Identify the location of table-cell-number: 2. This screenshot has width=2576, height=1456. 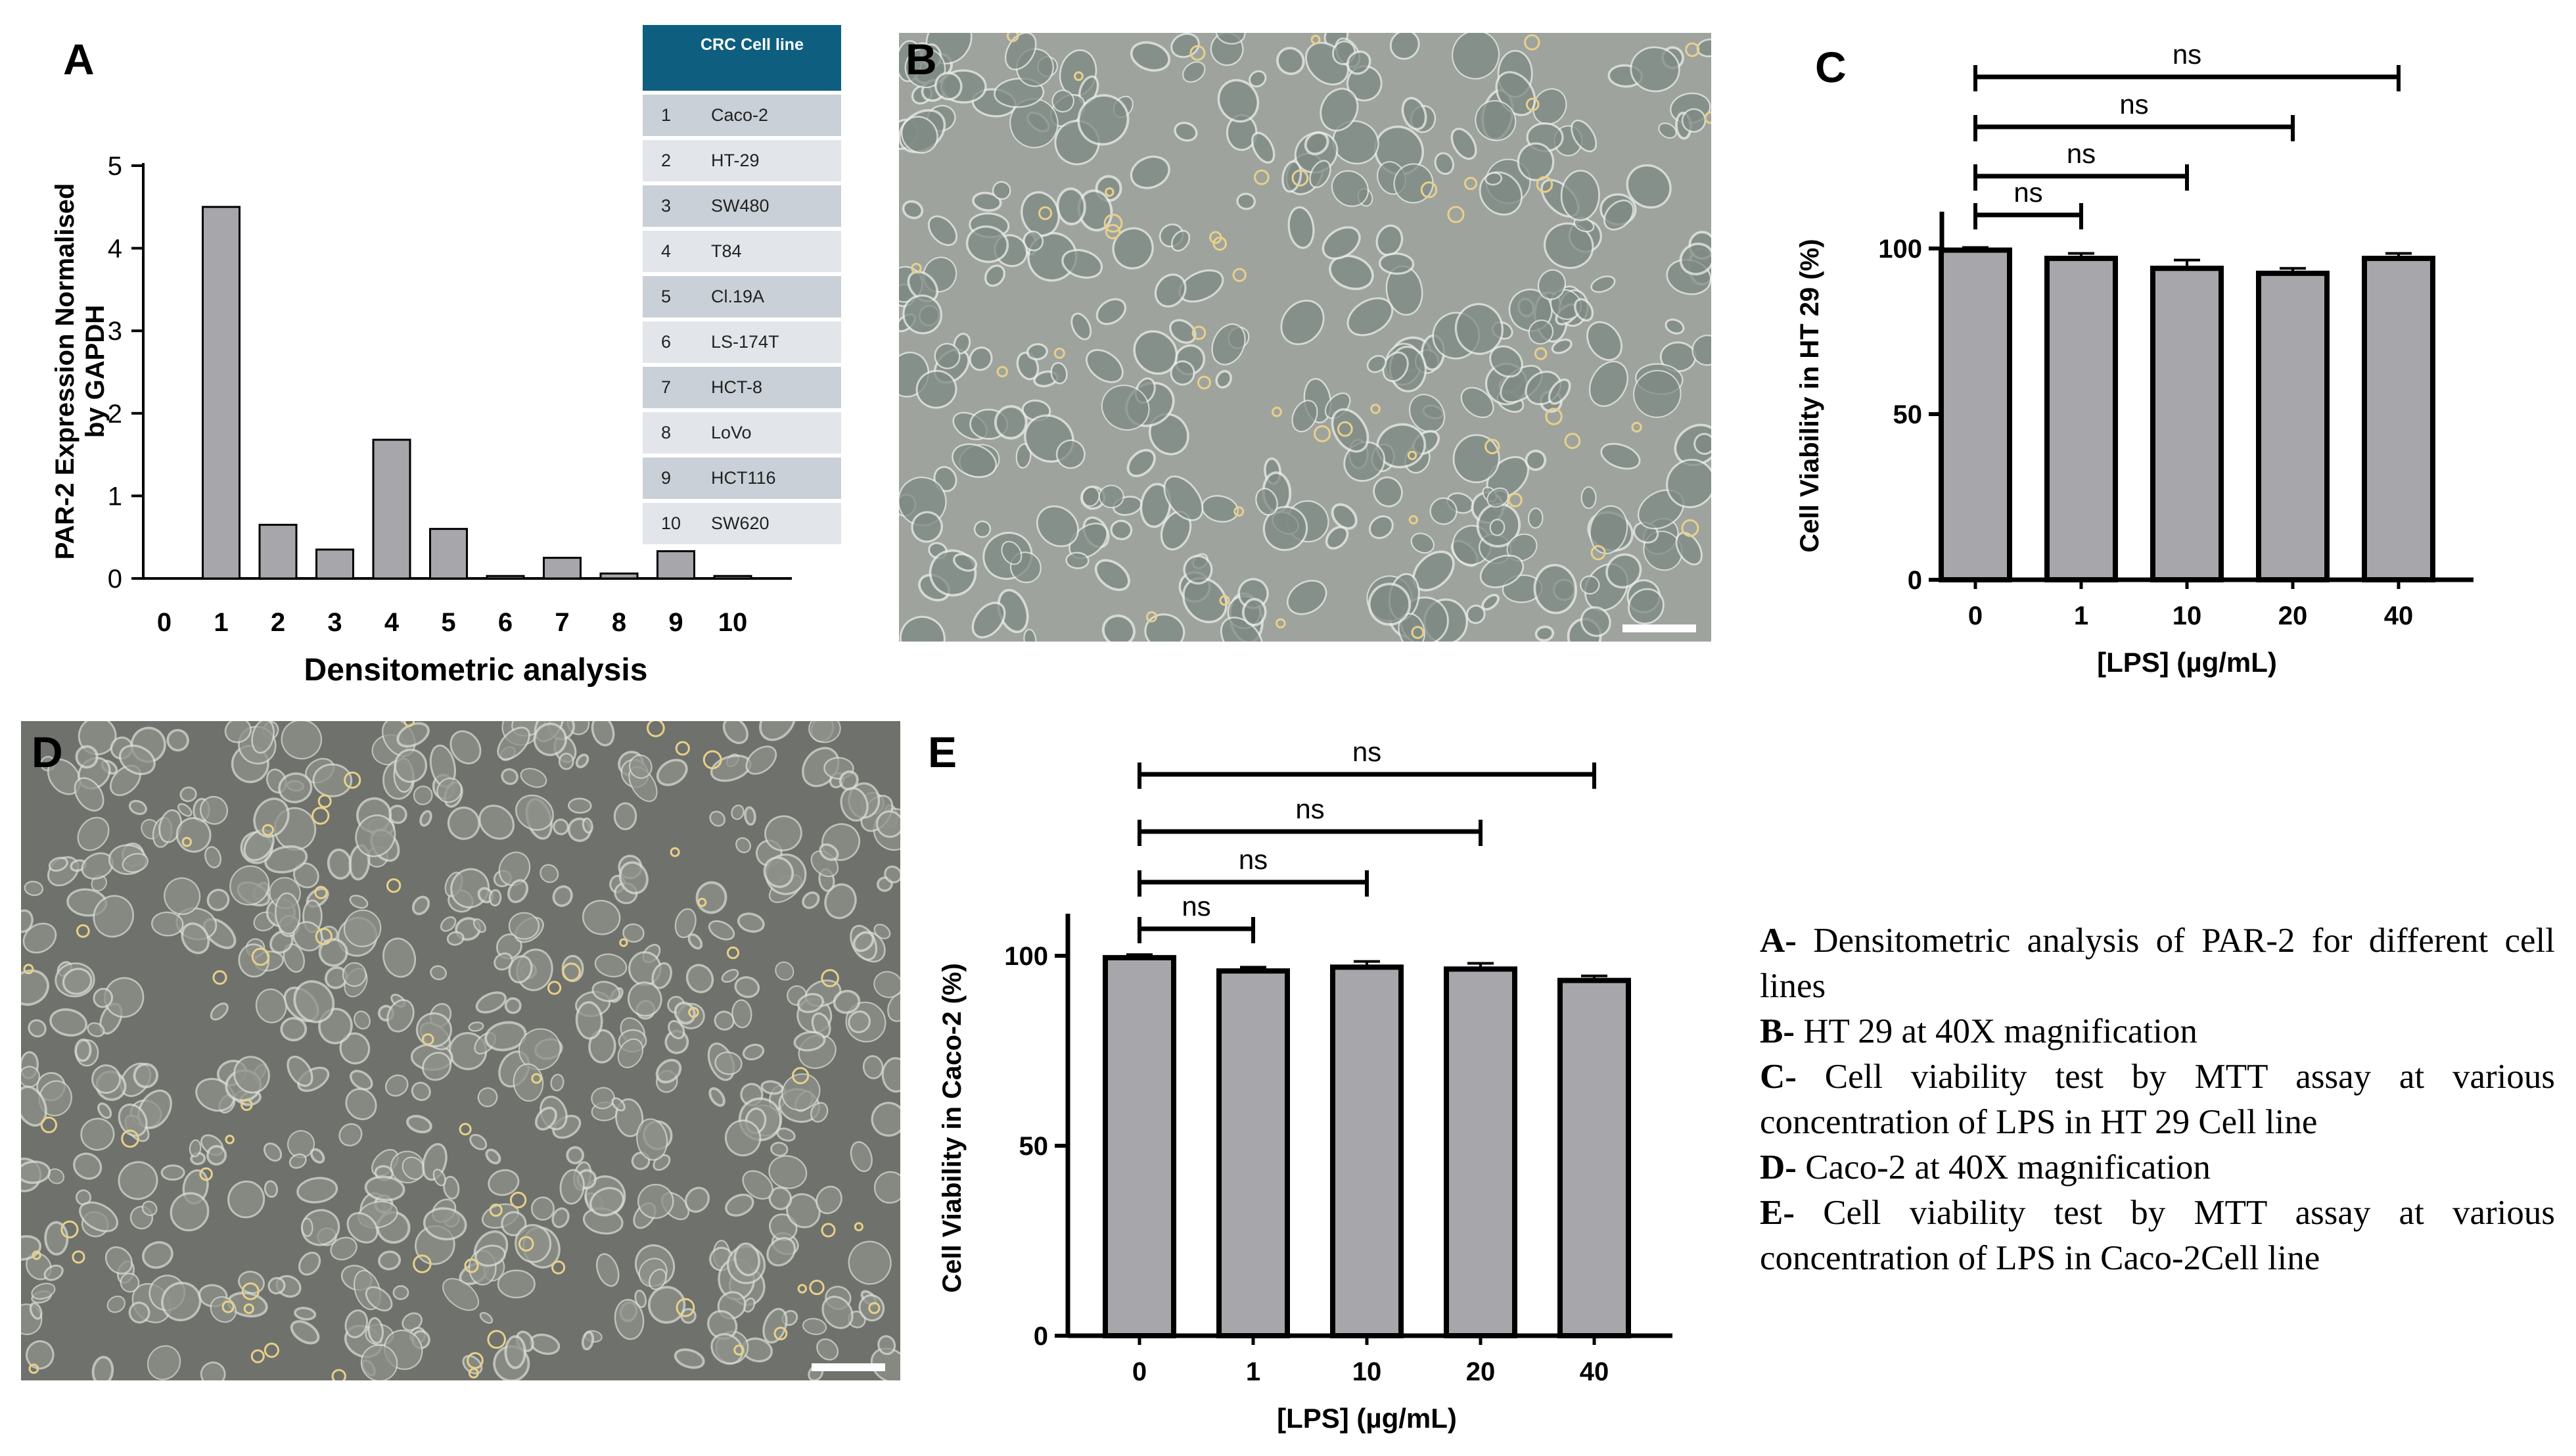
(668, 160).